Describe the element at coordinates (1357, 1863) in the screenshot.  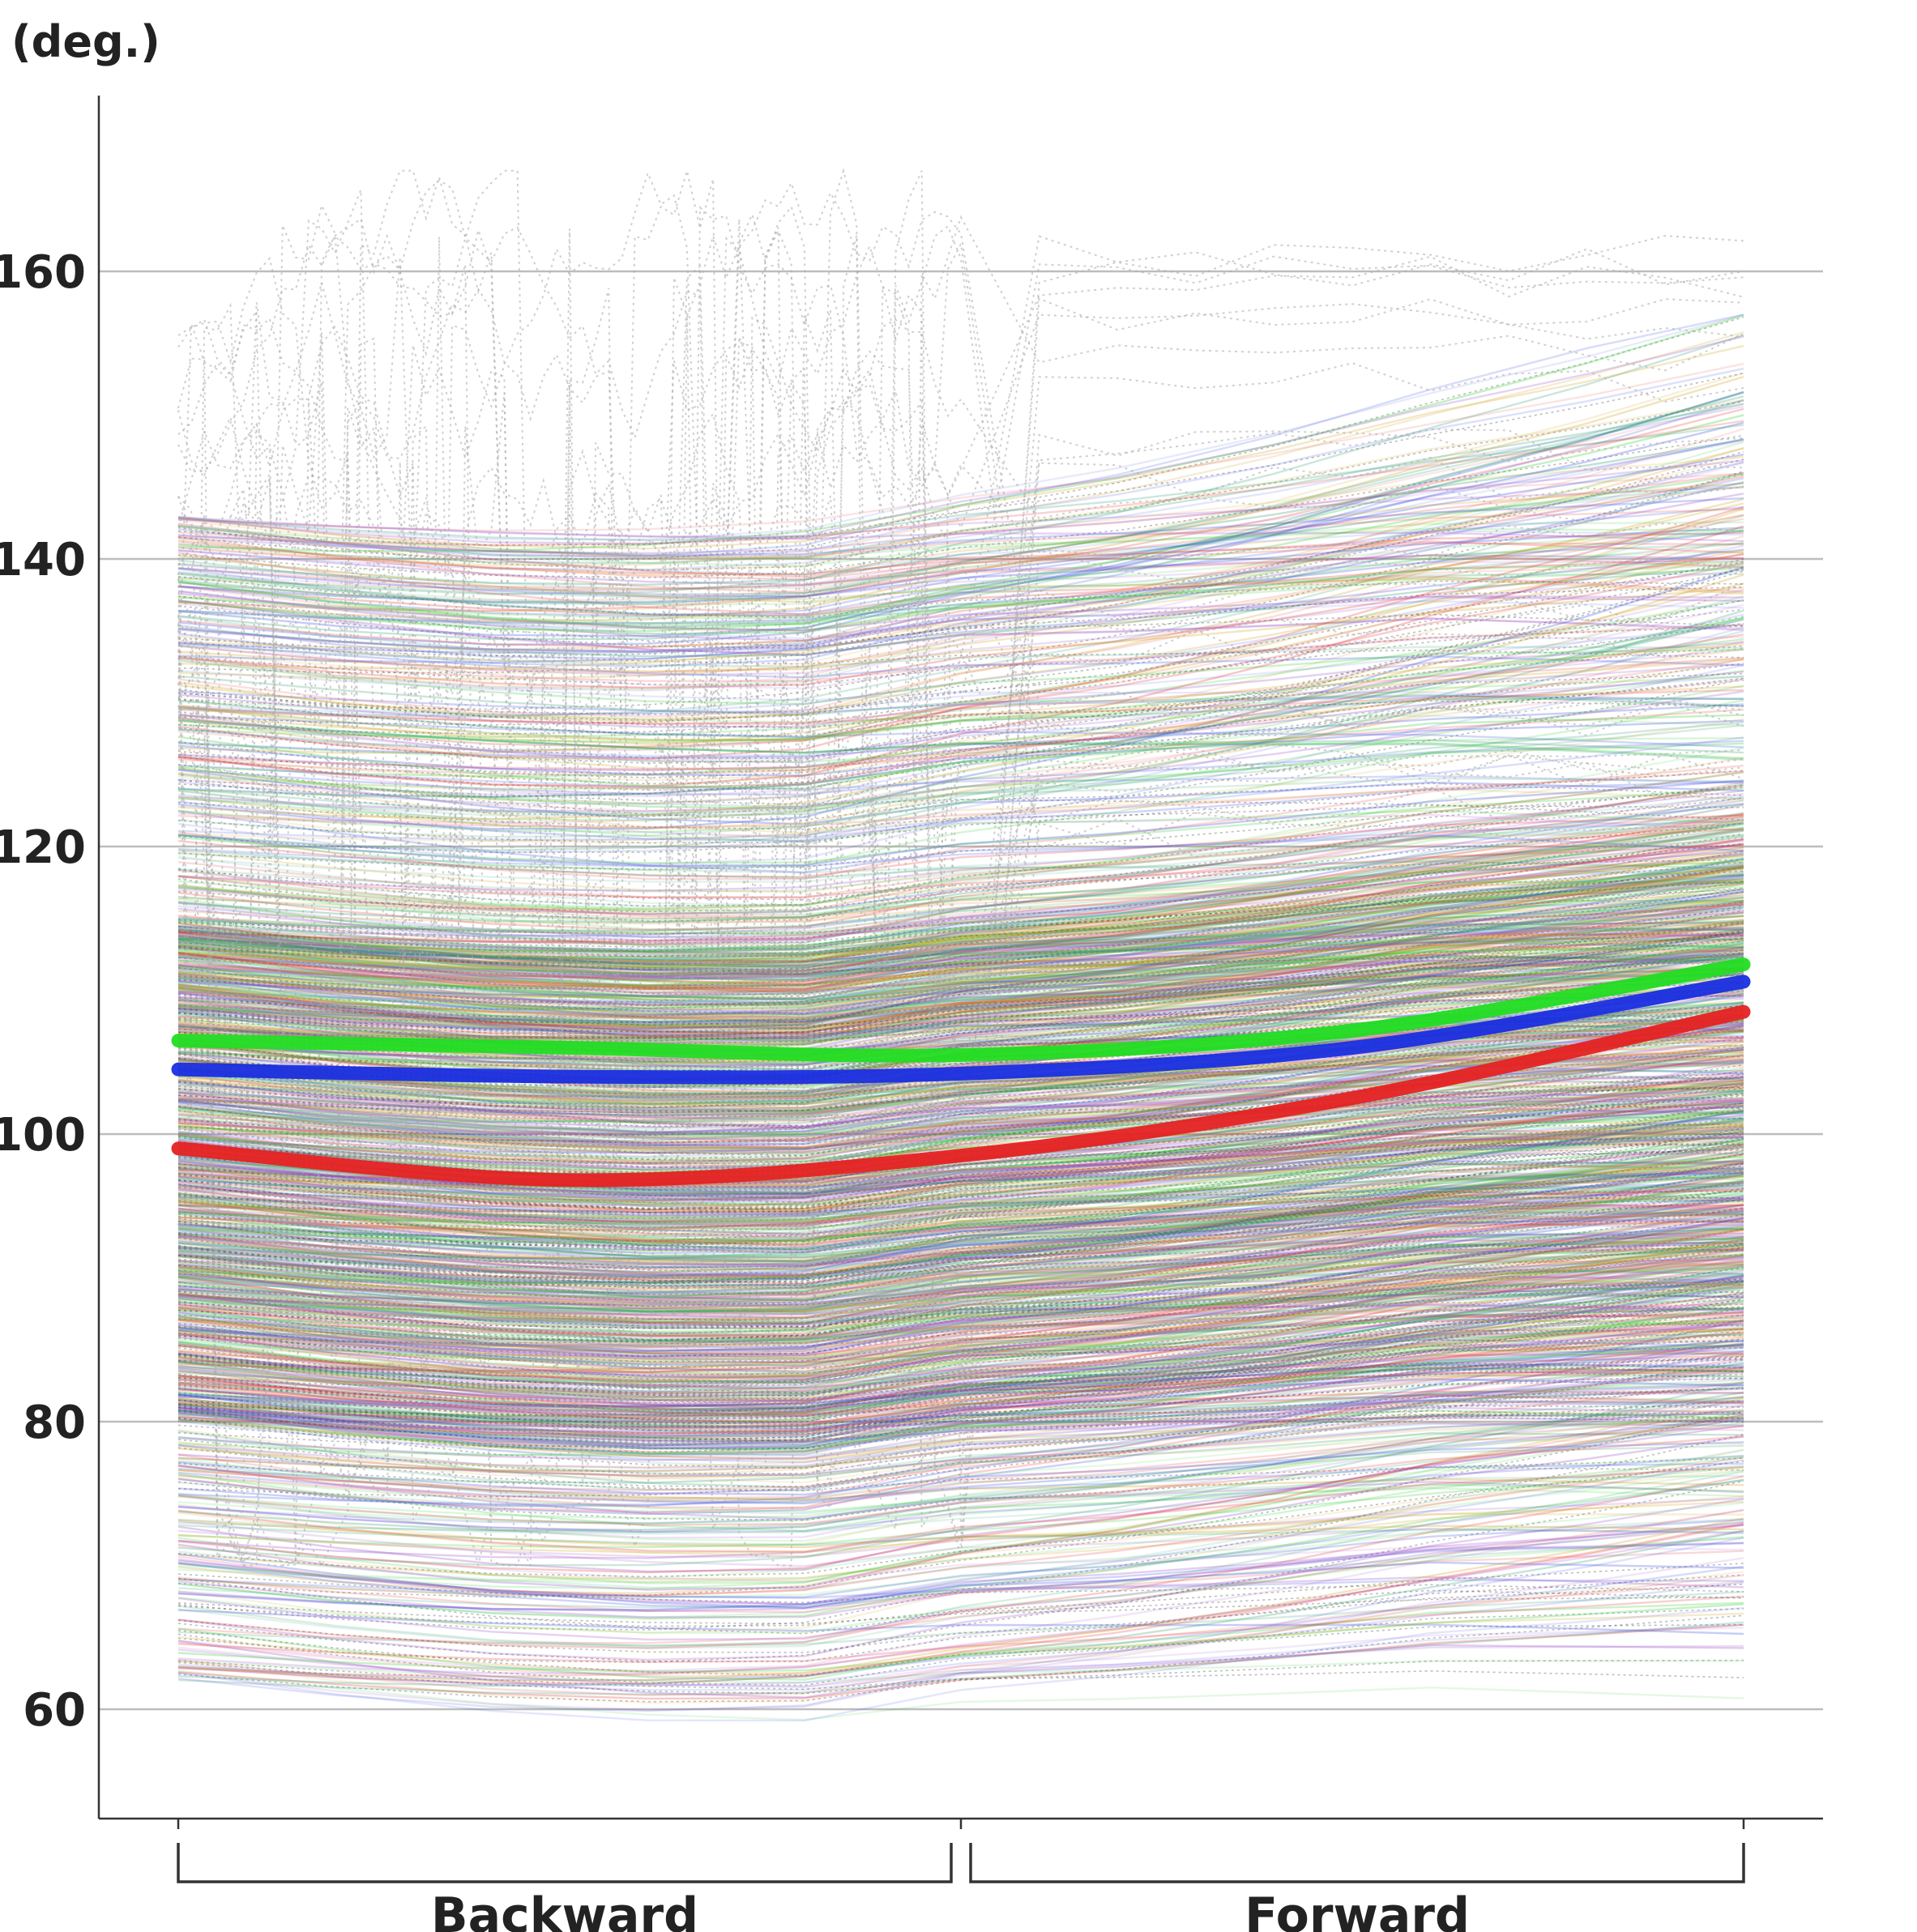
I see `section-bracket-forward` at that location.